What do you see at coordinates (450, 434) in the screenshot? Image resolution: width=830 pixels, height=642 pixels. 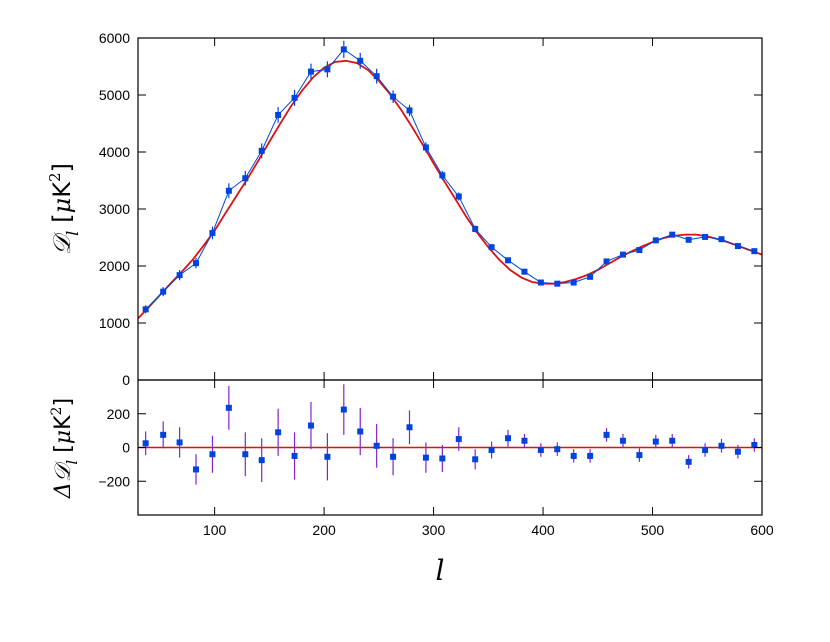 I see `bottom-data-layer` at bounding box center [450, 434].